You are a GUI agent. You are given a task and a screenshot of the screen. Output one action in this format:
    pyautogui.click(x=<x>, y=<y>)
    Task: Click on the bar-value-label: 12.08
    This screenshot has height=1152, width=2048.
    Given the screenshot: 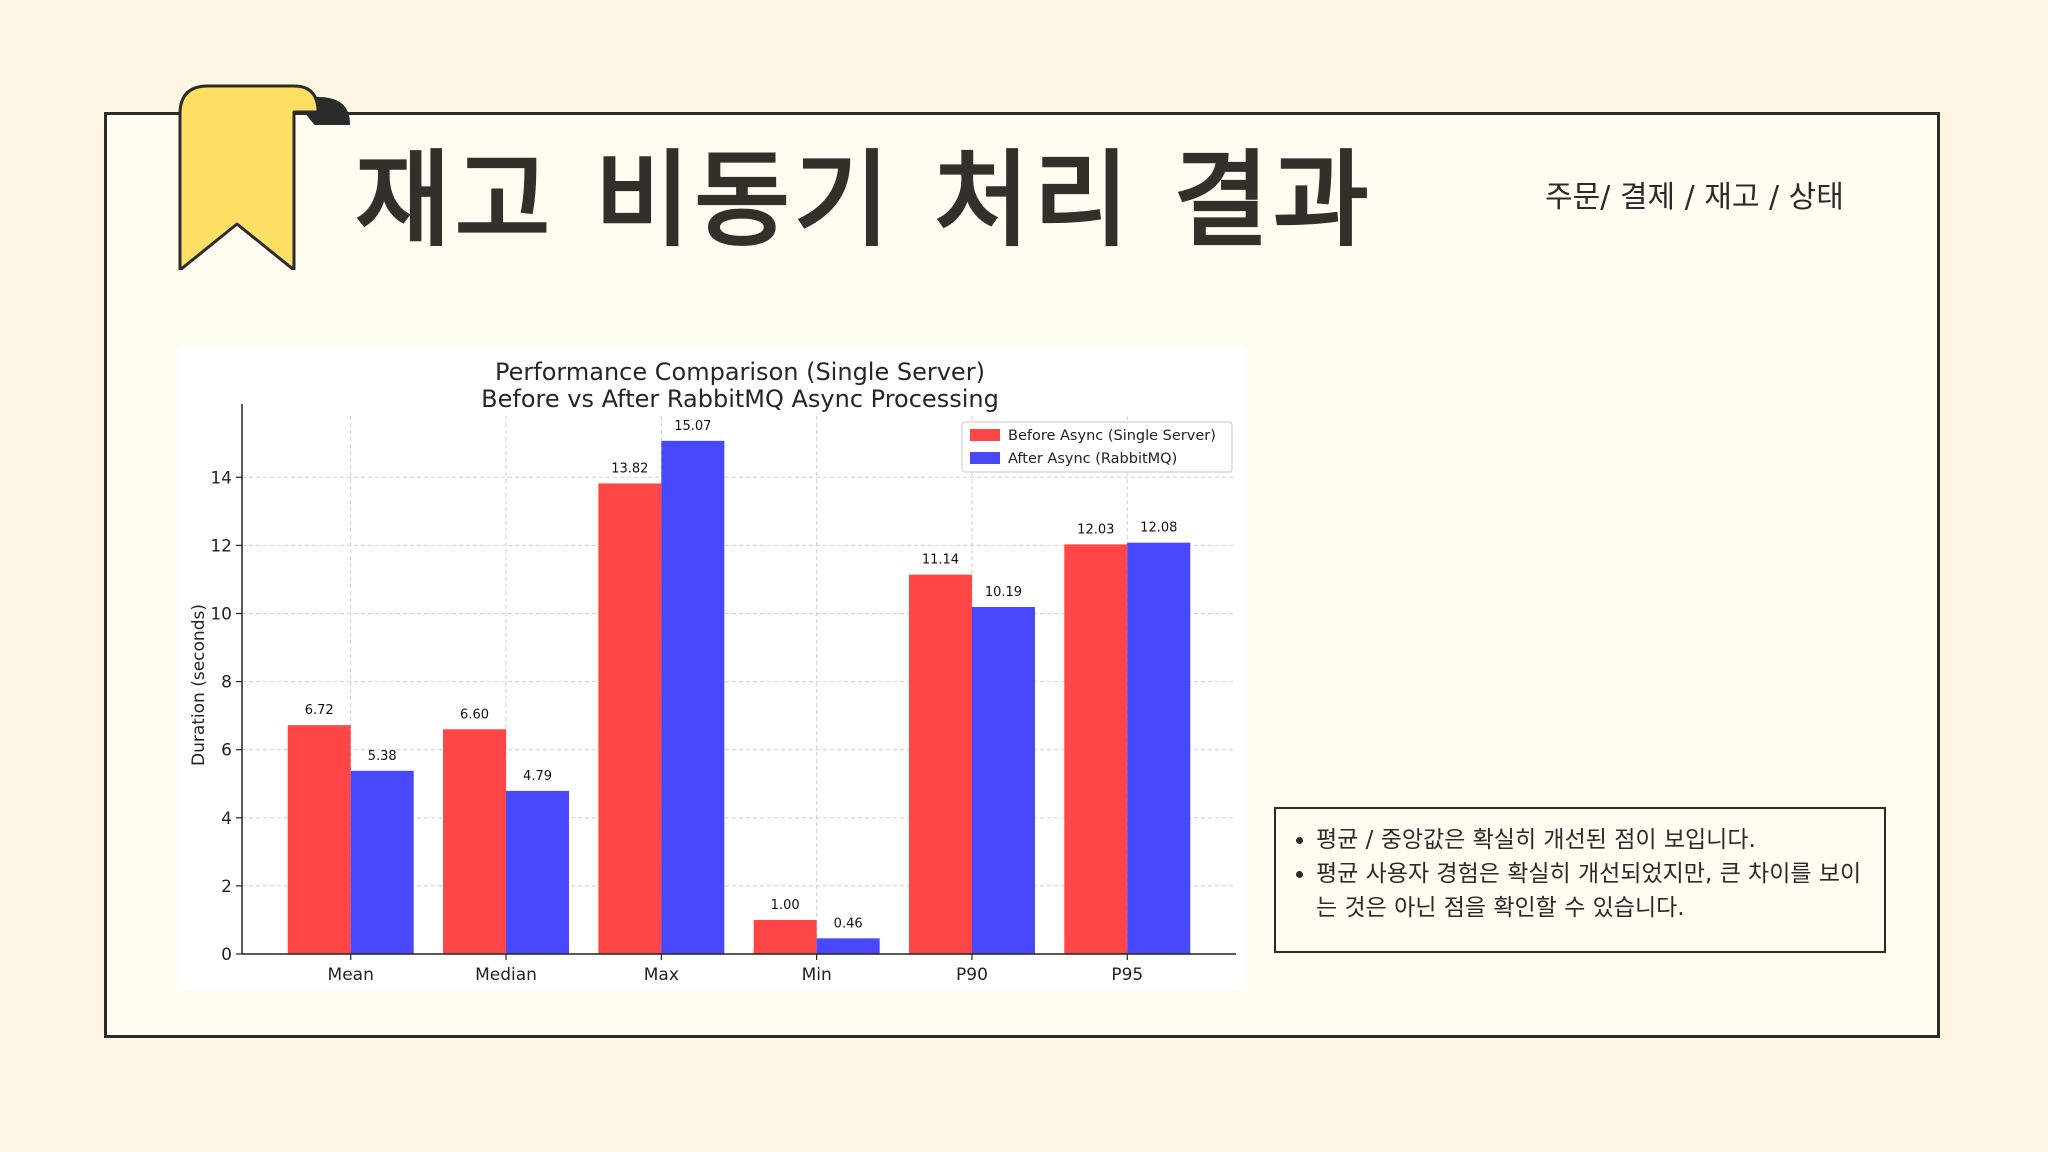 What is the action you would take?
    pyautogui.click(x=1158, y=528)
    